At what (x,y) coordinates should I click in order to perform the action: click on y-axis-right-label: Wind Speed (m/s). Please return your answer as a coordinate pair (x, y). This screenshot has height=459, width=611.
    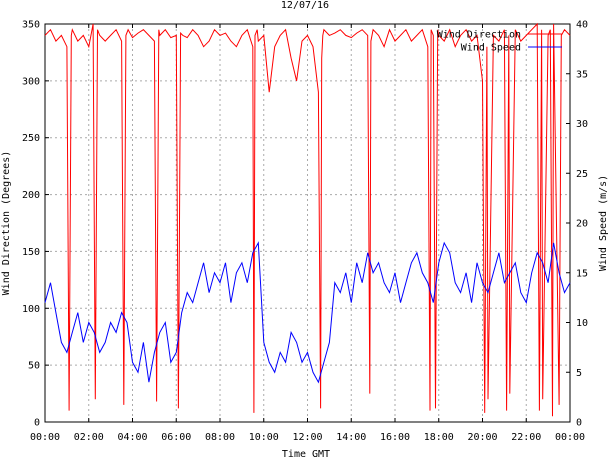
    Looking at the image, I should click on (603, 223).